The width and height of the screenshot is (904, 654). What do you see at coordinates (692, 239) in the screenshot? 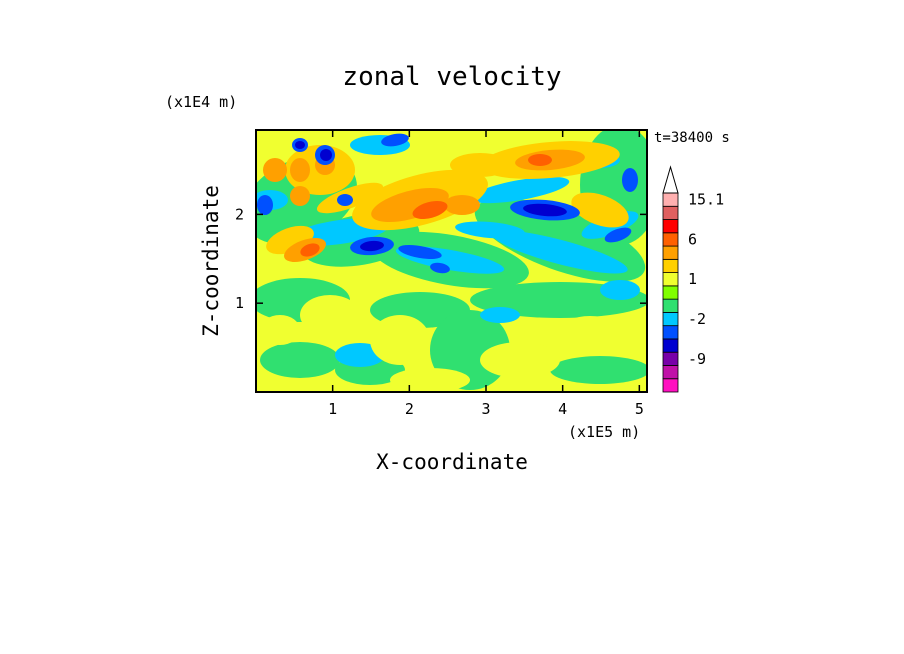
I see `colorbar-label: 6` at bounding box center [692, 239].